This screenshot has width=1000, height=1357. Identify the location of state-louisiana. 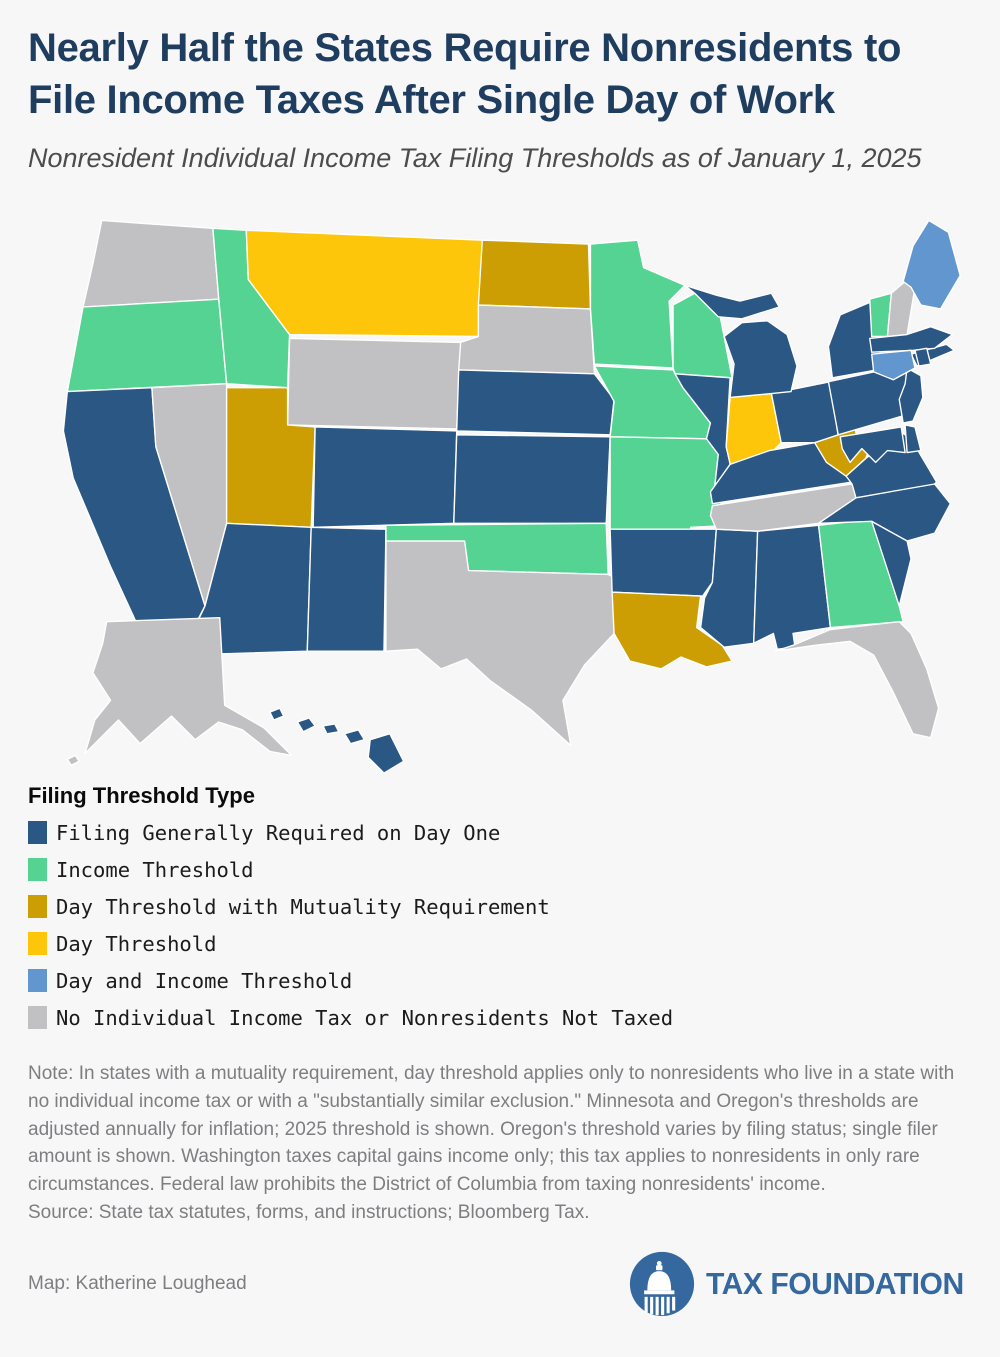
(672, 630).